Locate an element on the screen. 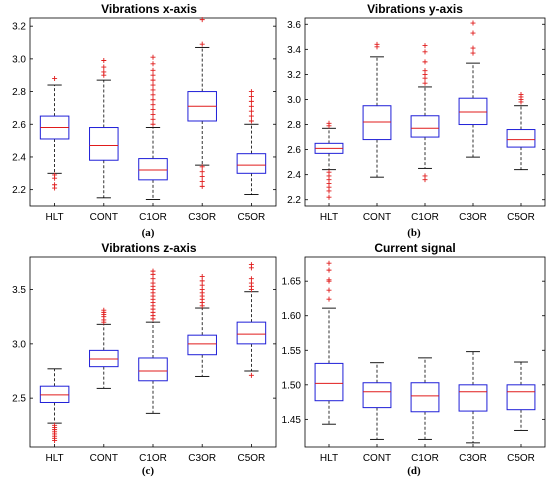 This screenshot has height=481, width=550. chart-title: Vibrations y-axis is located at coordinates (415, 9).